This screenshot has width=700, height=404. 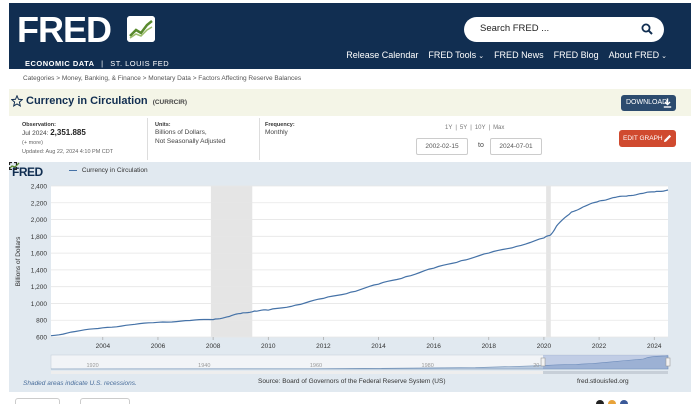 What do you see at coordinates (73, 170) in the screenshot?
I see `legend-swatch` at bounding box center [73, 170].